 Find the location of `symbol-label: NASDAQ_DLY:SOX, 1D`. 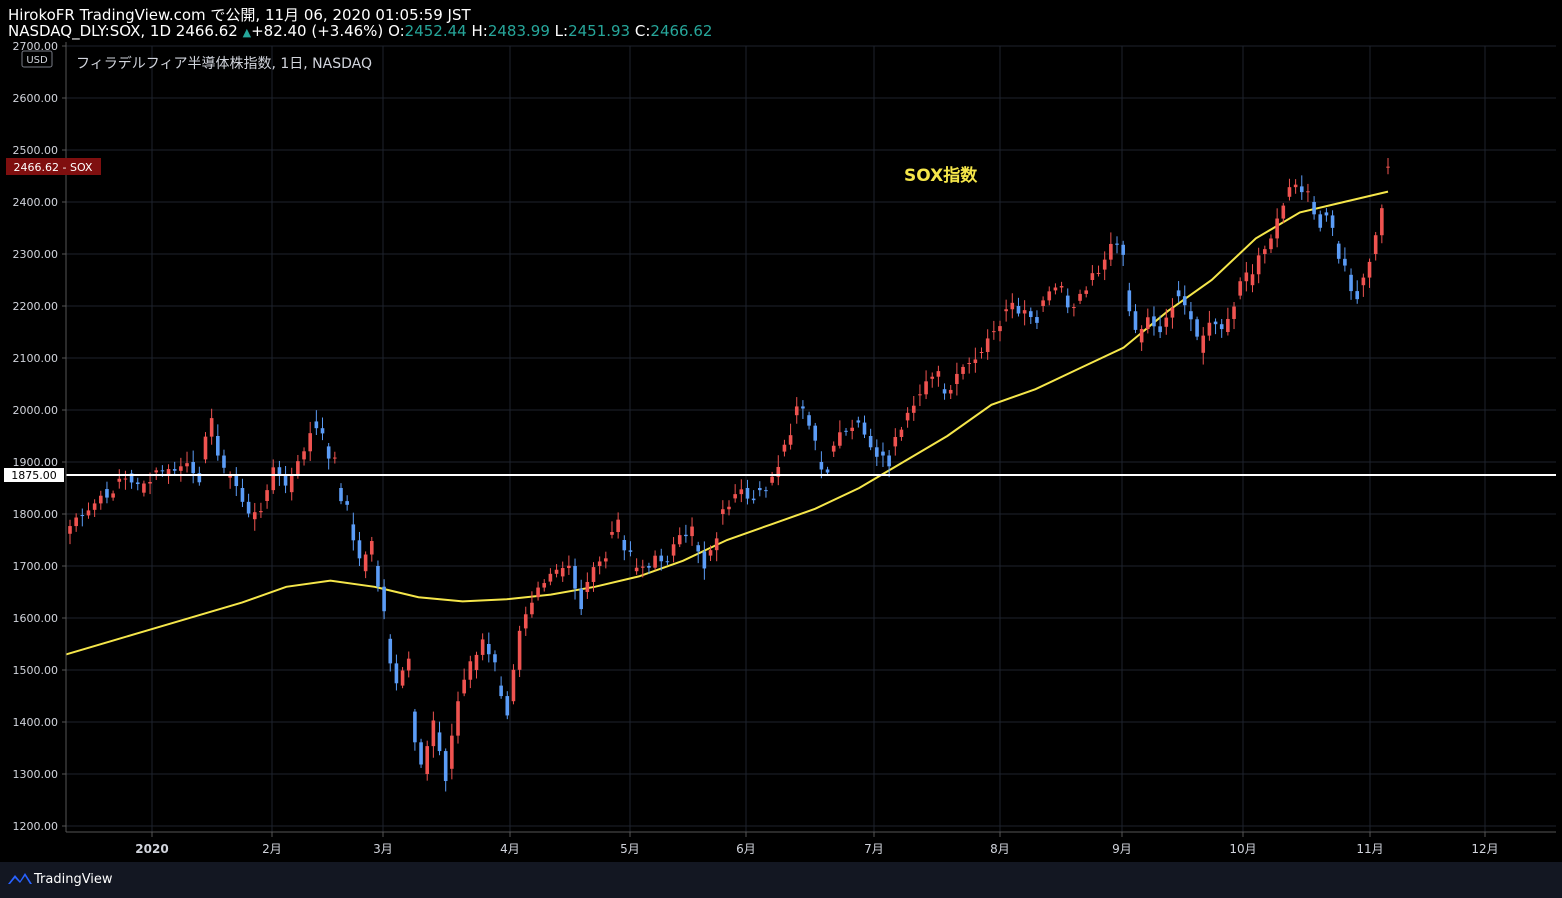

symbol-label: NASDAQ_DLY:SOX, 1D is located at coordinates (90, 31).